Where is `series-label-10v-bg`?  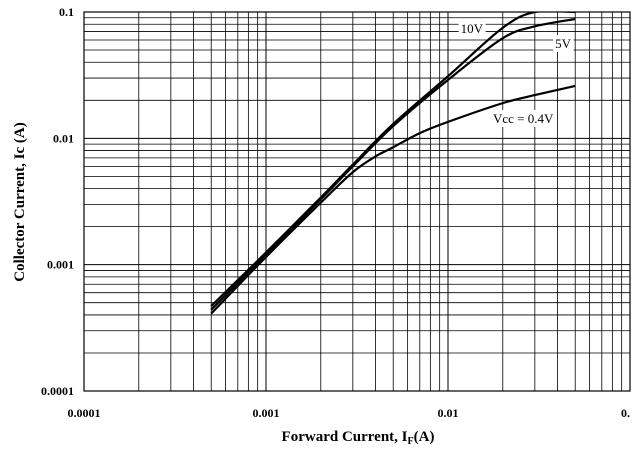 series-label-10v-bg is located at coordinates (472, 28).